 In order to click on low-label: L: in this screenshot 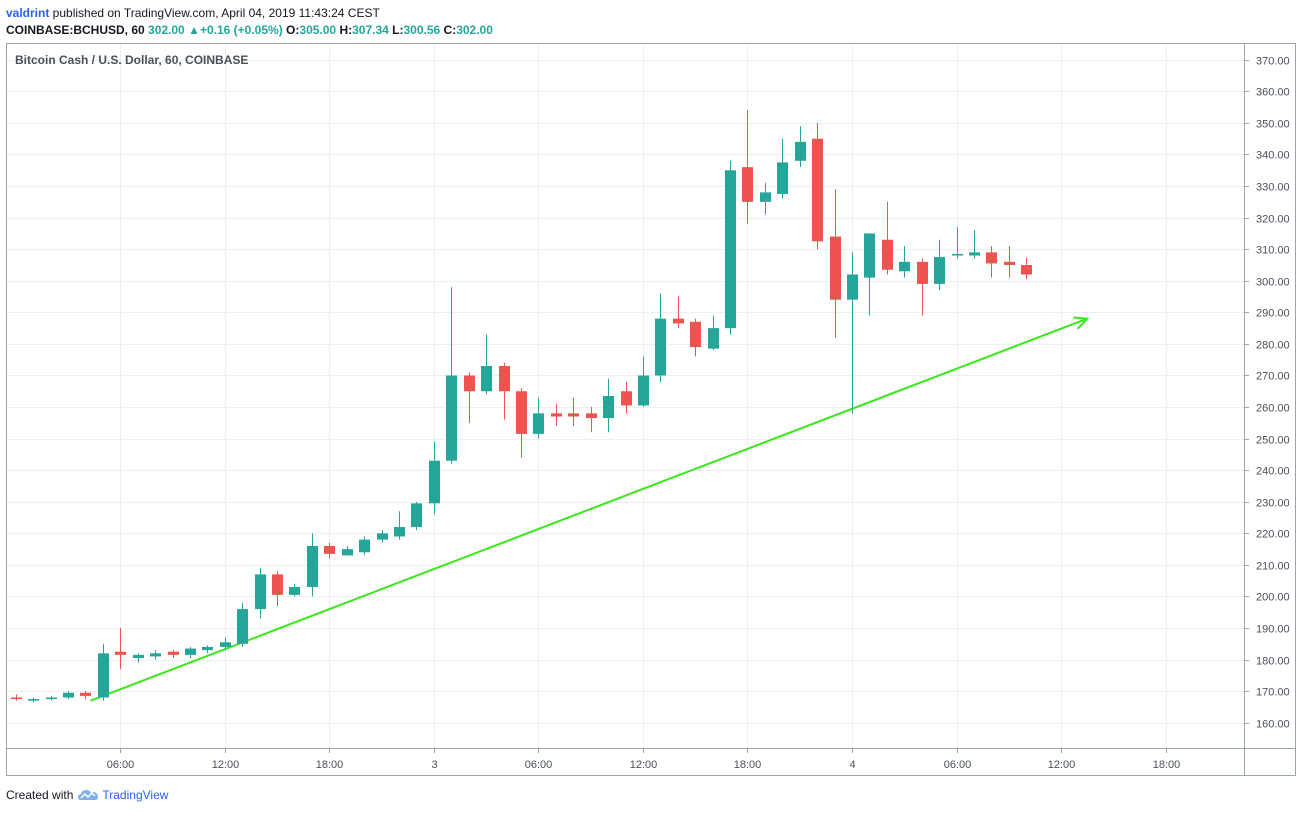, I will do `click(398, 30)`.